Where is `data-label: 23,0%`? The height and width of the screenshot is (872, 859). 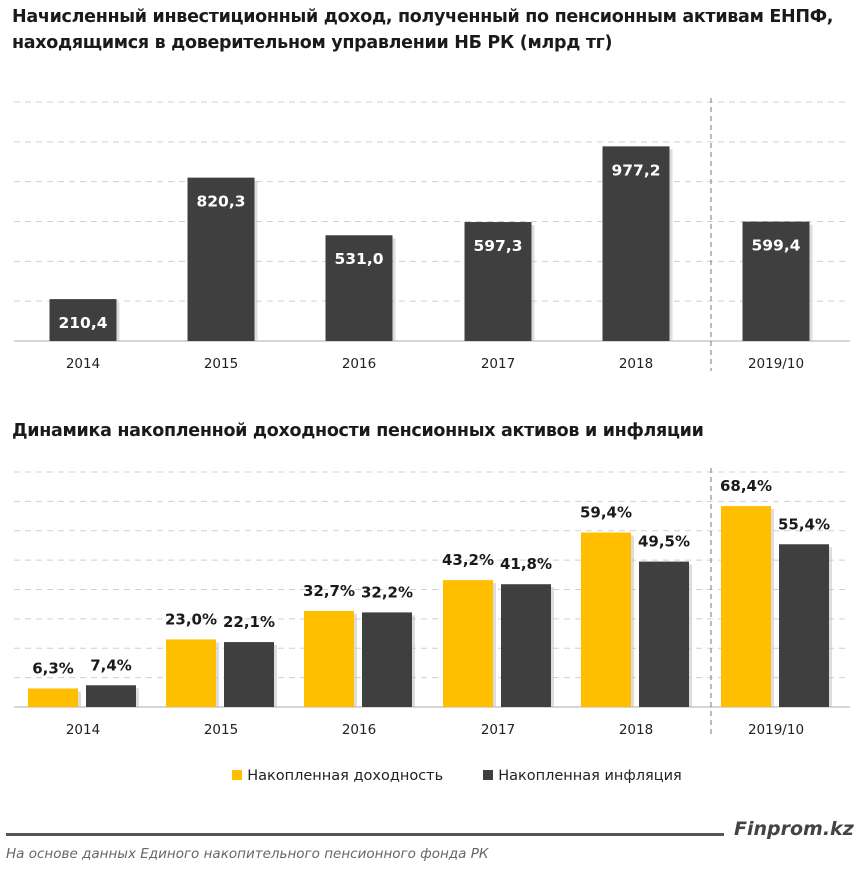
data-label: 23,0% is located at coordinates (191, 619).